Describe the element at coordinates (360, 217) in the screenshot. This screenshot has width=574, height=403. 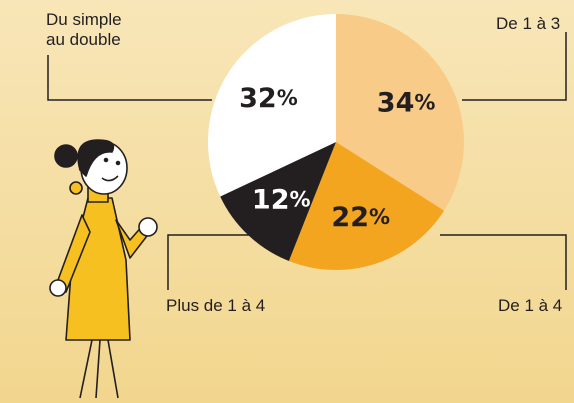
I see `value-label: 22%` at that location.